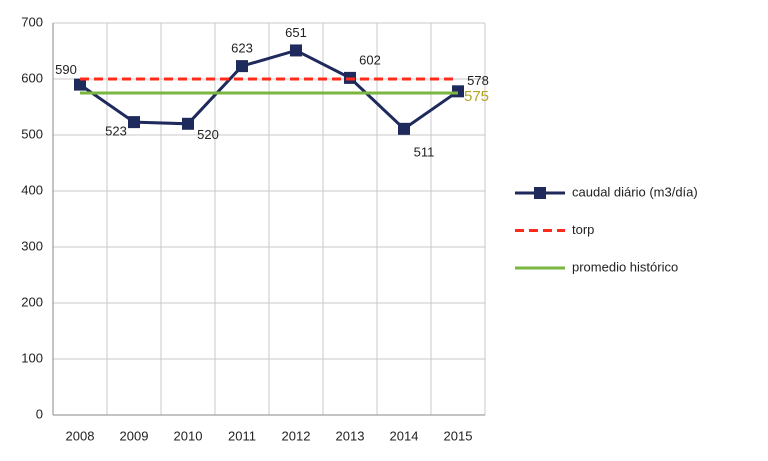 This screenshot has width=768, height=461. Describe the element at coordinates (80, 435) in the screenshot. I see `x-tick-label: 2008` at that location.